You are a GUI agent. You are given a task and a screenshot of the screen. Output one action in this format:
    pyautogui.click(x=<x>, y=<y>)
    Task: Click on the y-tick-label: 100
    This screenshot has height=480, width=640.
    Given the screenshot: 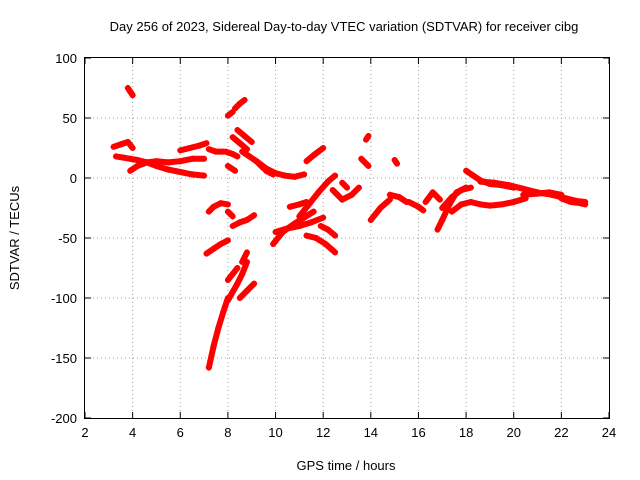 What is the action you would take?
    pyautogui.click(x=66, y=58)
    